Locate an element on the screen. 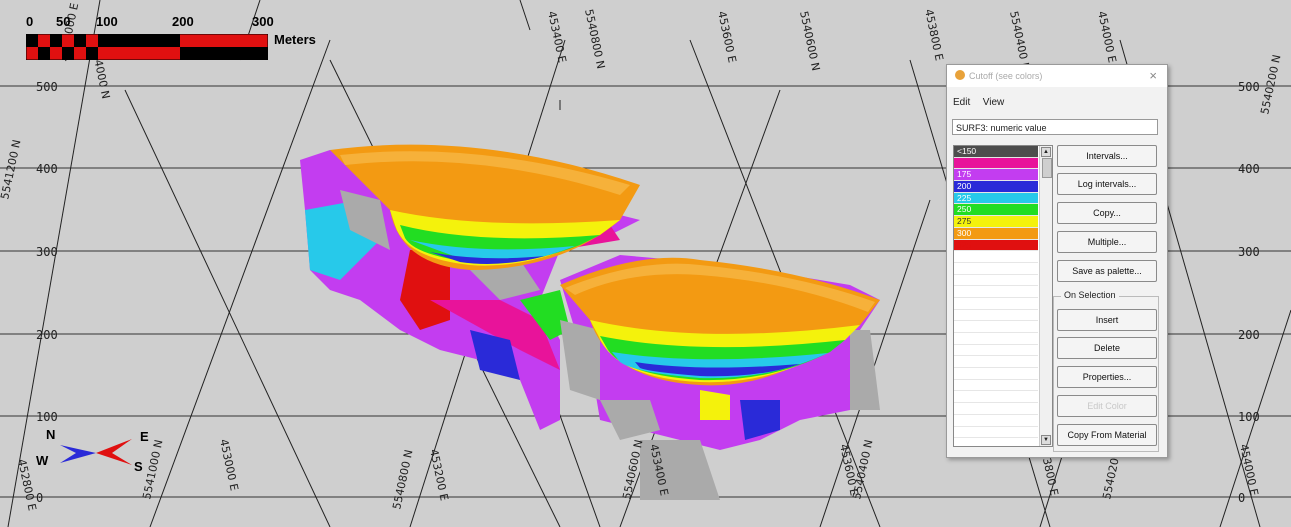 This screenshot has height=527, width=1291. scale-tick: 200 is located at coordinates (183, 21).